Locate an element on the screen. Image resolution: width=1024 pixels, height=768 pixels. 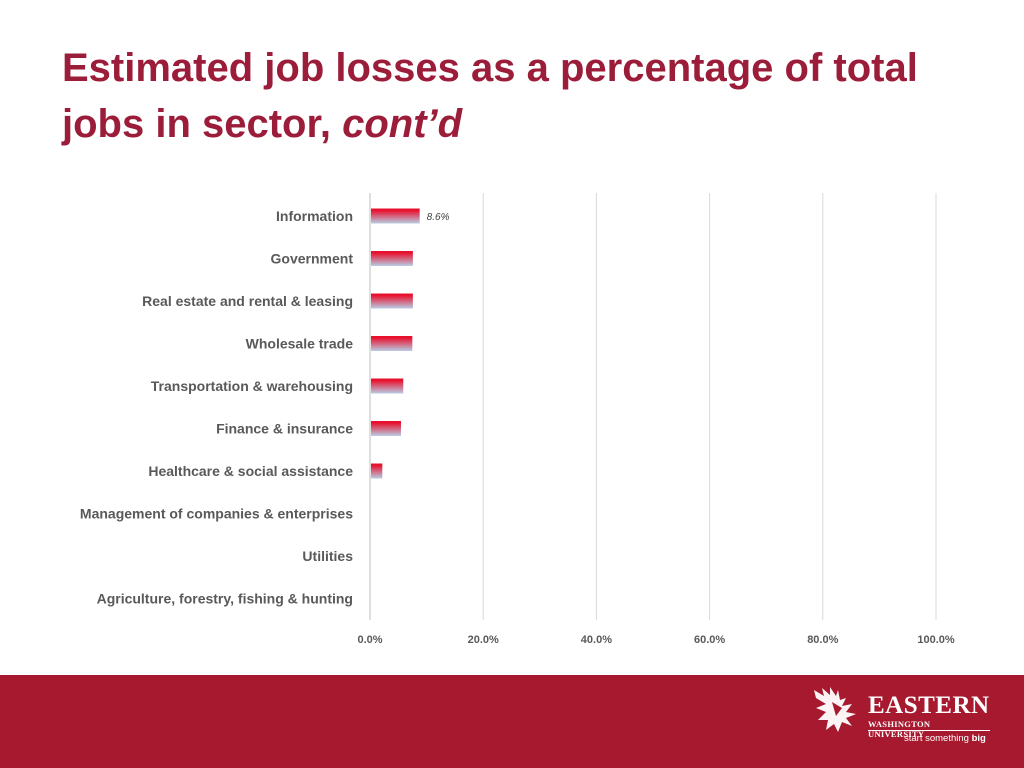
category-label: Agriculture, forestry, fishing & hunting is located at coordinates (225, 599).